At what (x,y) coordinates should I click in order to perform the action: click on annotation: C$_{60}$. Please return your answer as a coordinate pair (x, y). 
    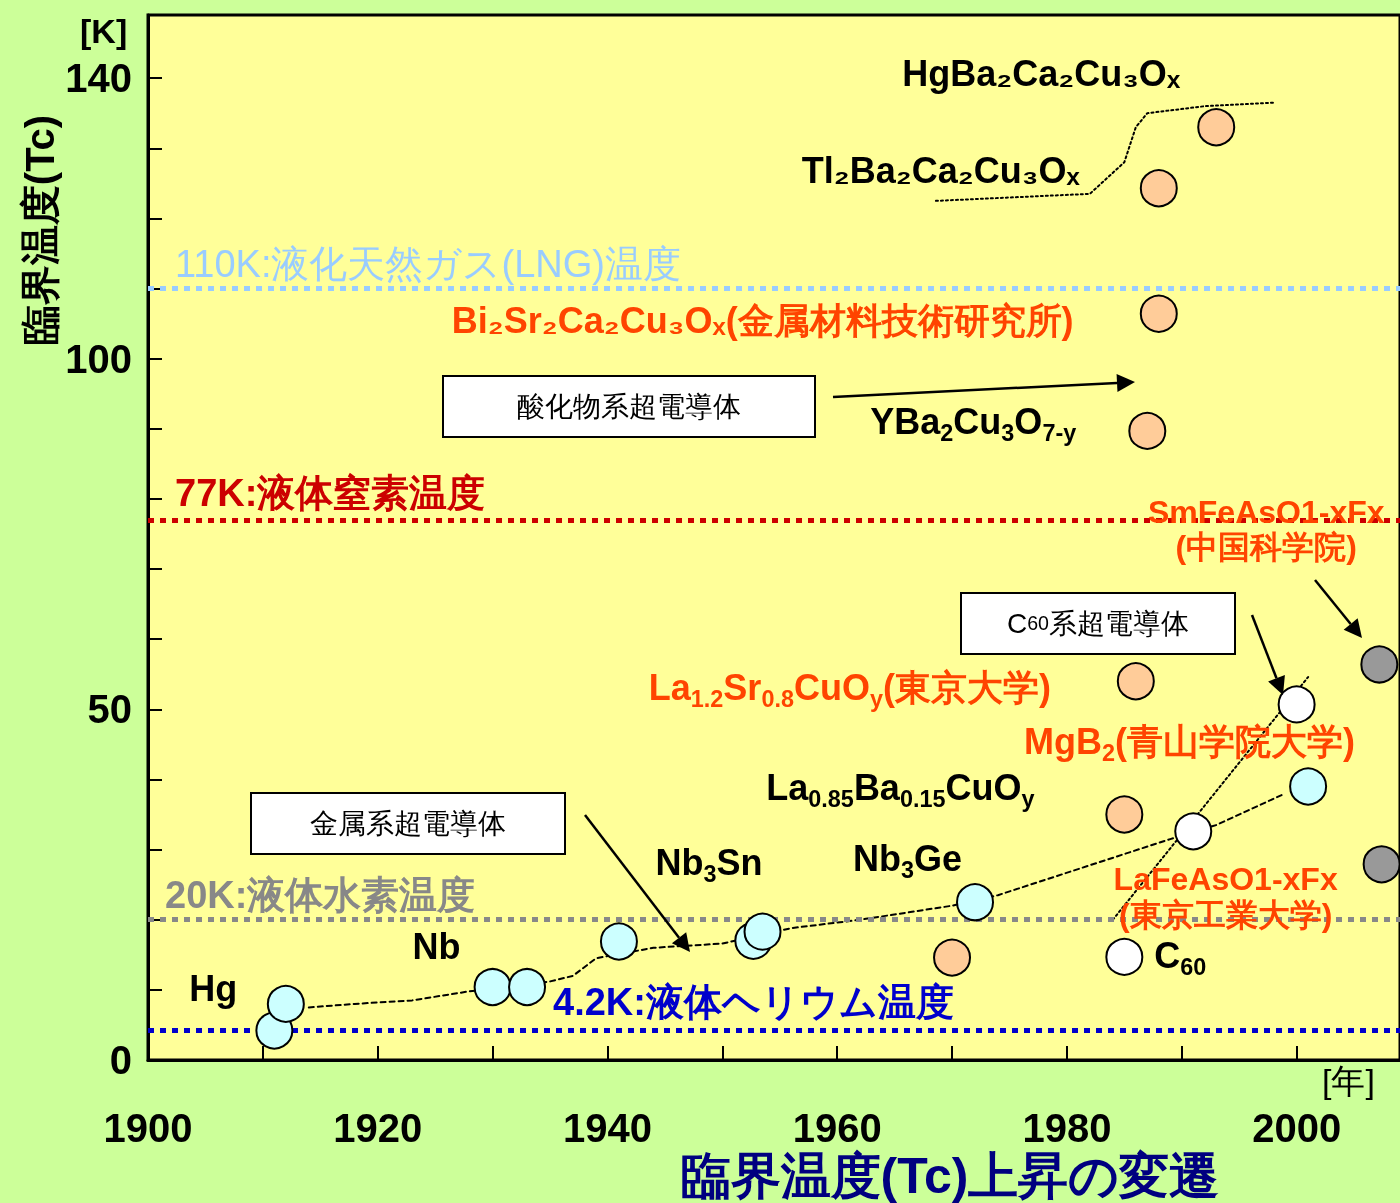
    Looking at the image, I should click on (1180, 957).